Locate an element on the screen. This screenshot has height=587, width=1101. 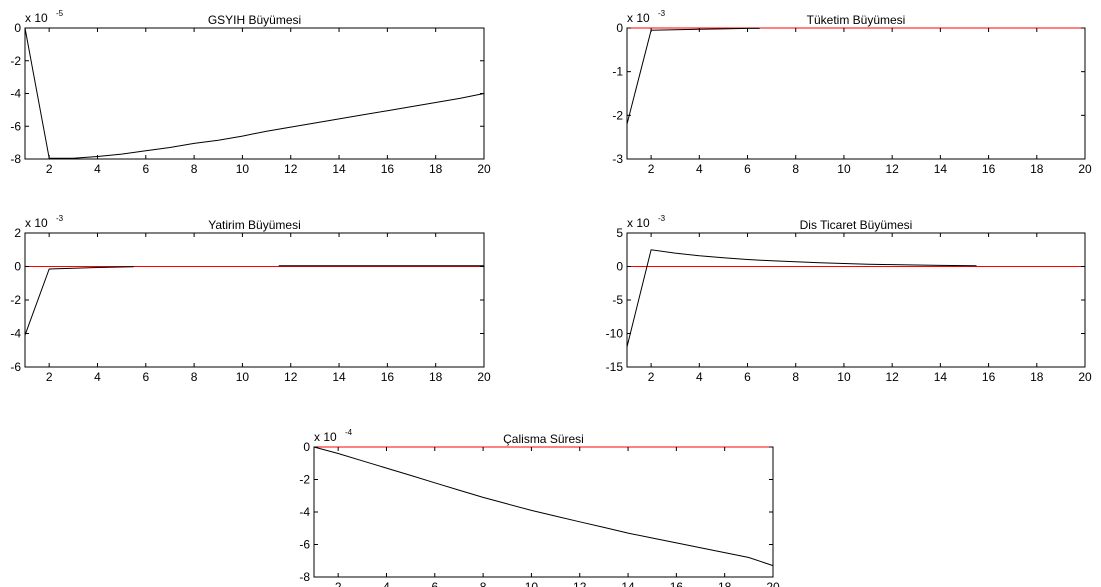
y-tick-label: -3 is located at coordinates (617, 159).